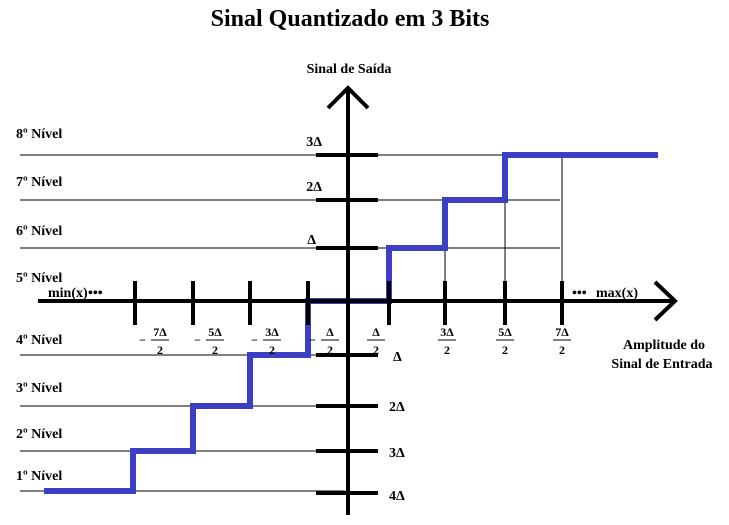 This screenshot has width=729, height=525. What do you see at coordinates (665, 301) in the screenshot?
I see `x-axis-arrow-icon` at bounding box center [665, 301].